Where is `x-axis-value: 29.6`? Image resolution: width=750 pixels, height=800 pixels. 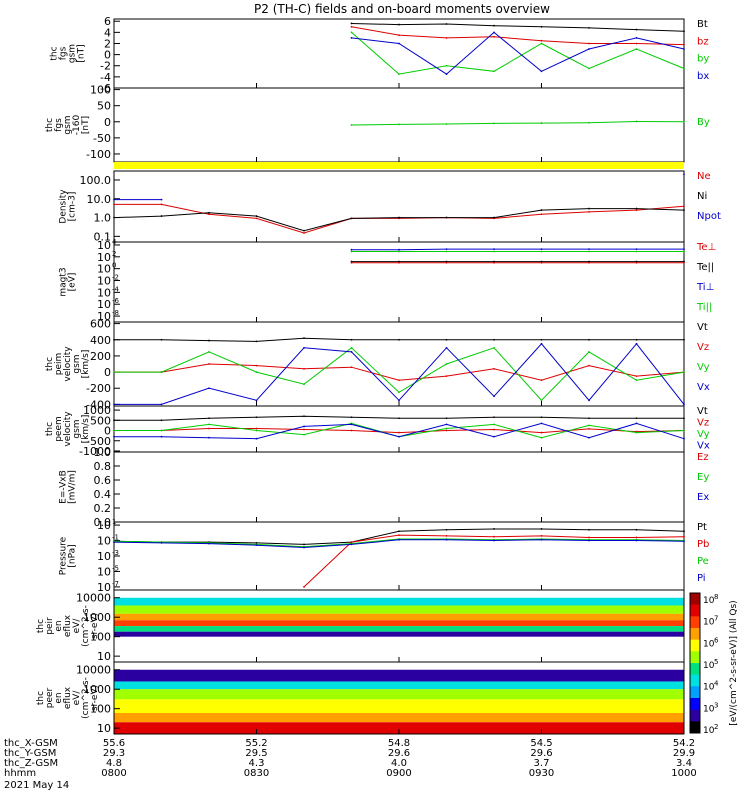
x-axis-value: 29.6 is located at coordinates (541, 753).